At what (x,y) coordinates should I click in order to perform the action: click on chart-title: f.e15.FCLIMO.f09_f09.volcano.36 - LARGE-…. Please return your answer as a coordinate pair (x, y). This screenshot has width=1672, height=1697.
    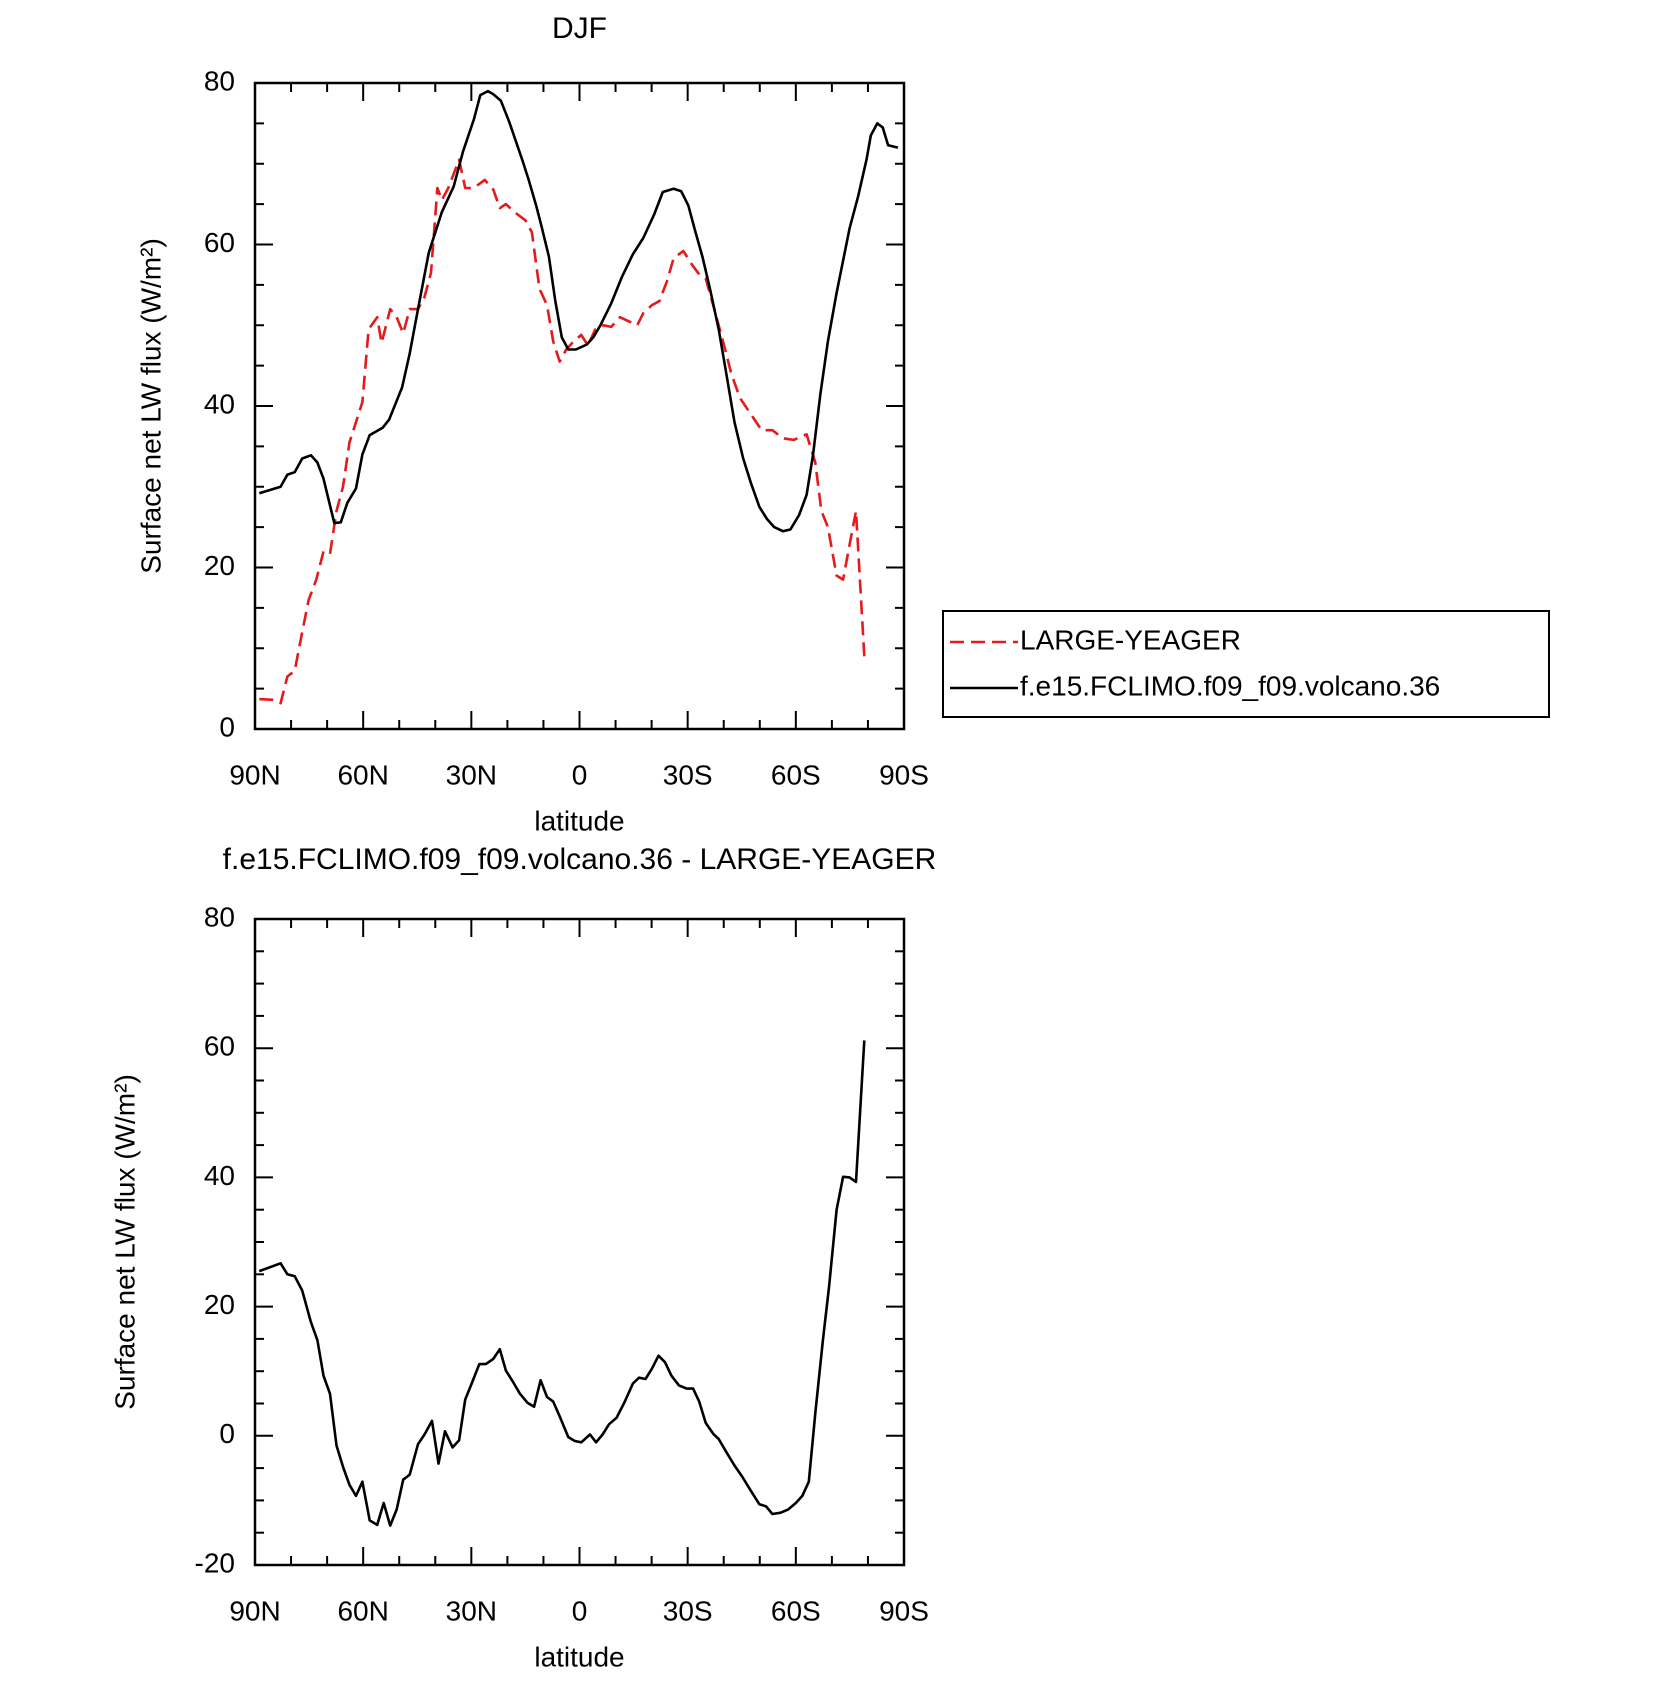
    Looking at the image, I should click on (580, 859).